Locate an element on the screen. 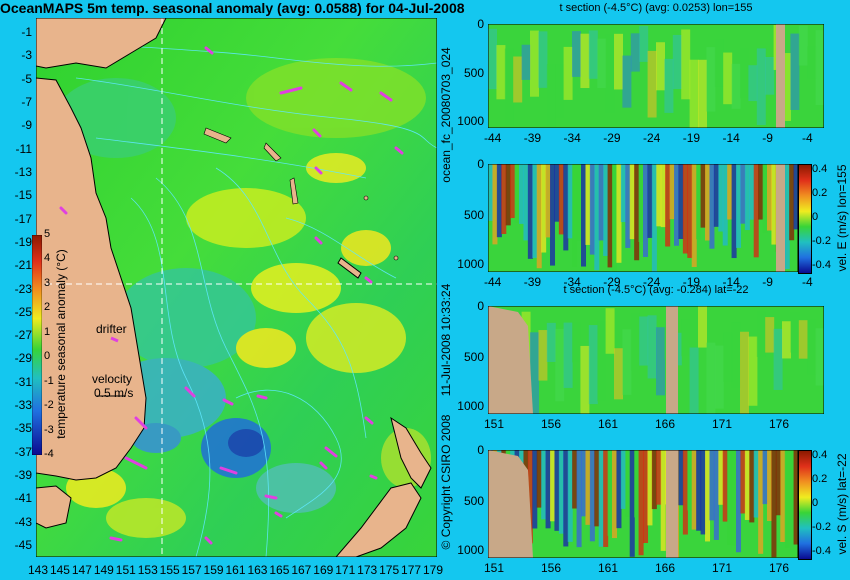 The image size is (850, 580). map-lat-tick-label: -13 is located at coordinates (23, 171).